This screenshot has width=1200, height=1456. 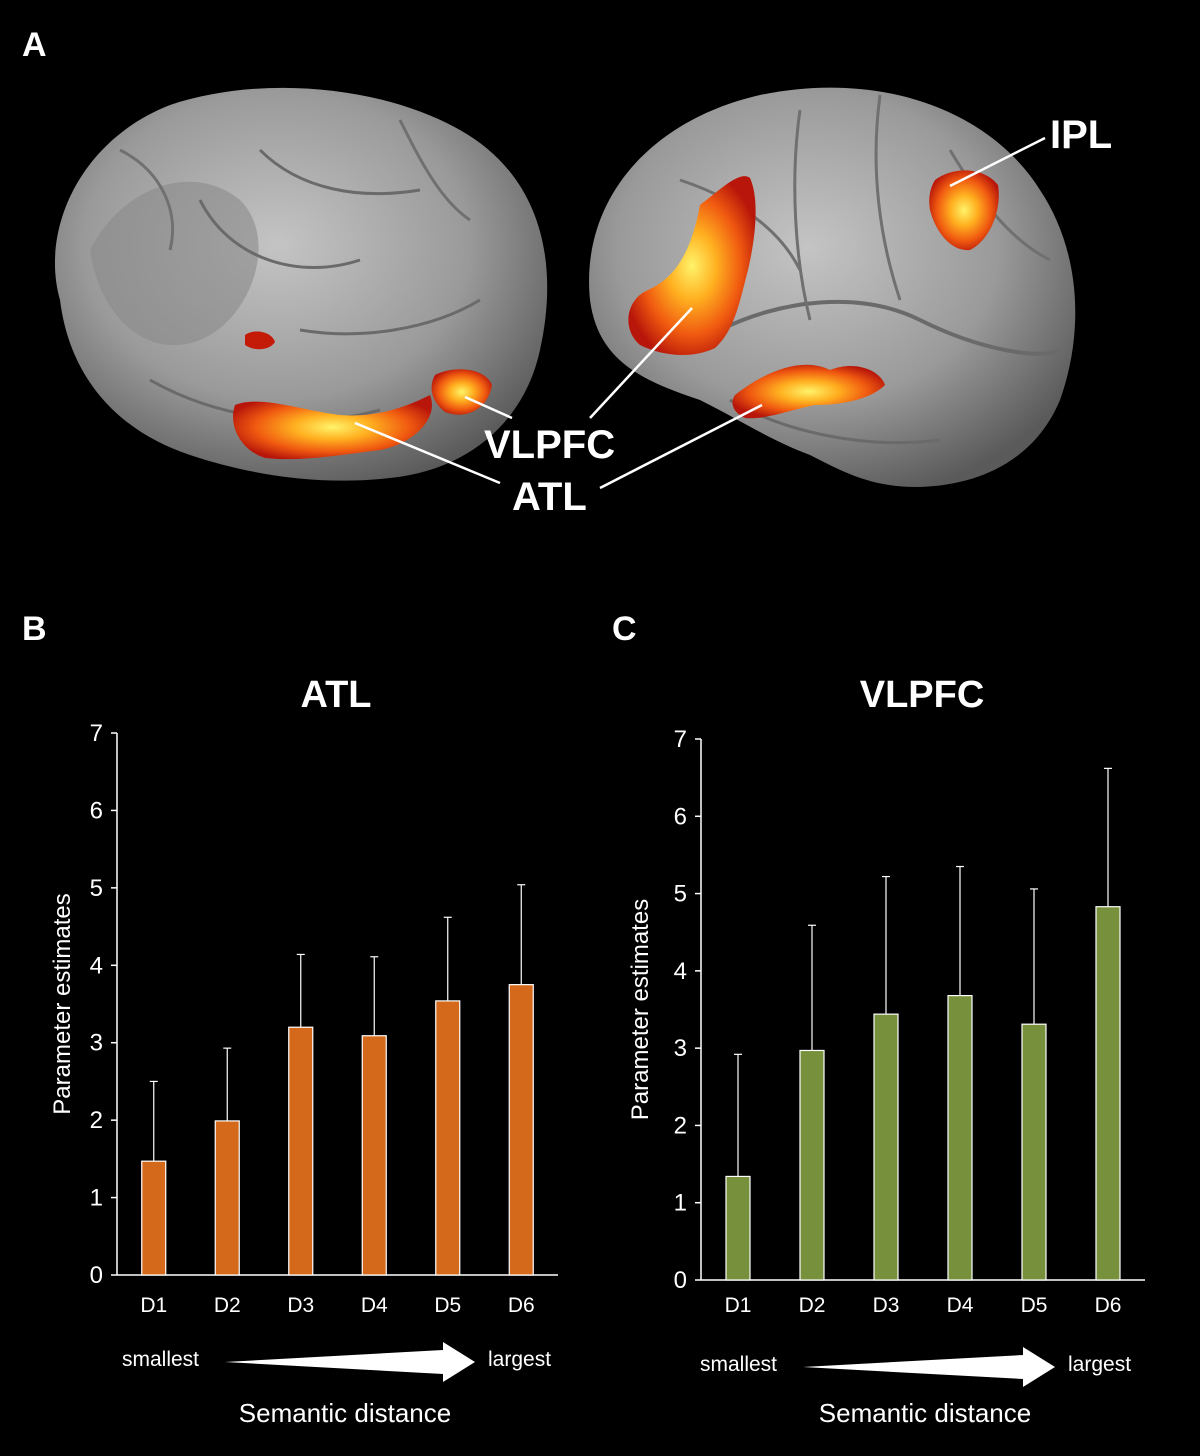 I want to click on label-ipl: IPL, so click(x=1081, y=135).